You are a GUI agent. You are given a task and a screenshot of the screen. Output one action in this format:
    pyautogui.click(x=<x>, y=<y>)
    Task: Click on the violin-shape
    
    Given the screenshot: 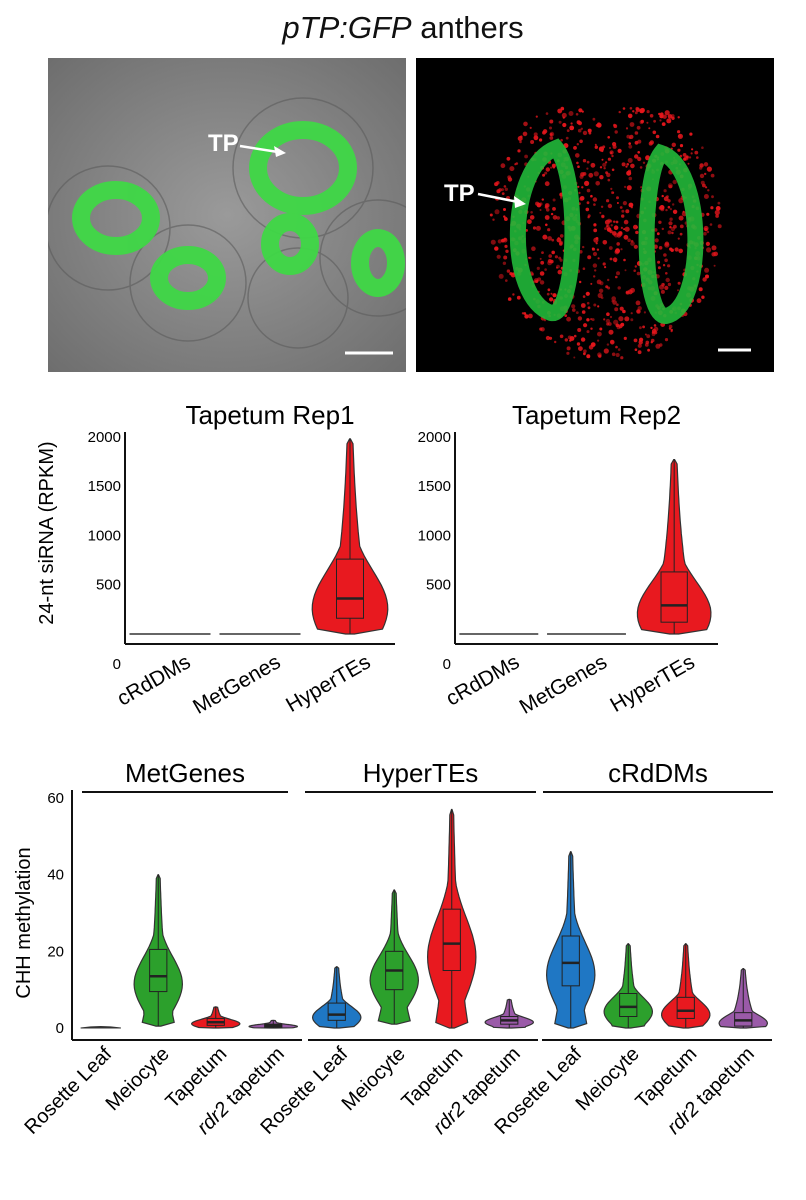 What is the action you would take?
    pyautogui.click(x=100, y=1027)
    